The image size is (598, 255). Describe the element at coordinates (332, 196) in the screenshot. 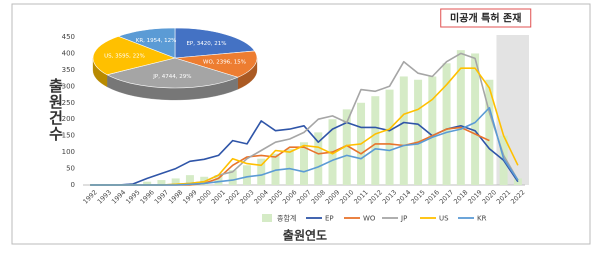

I see `x-tick-label: 2009` at that location.